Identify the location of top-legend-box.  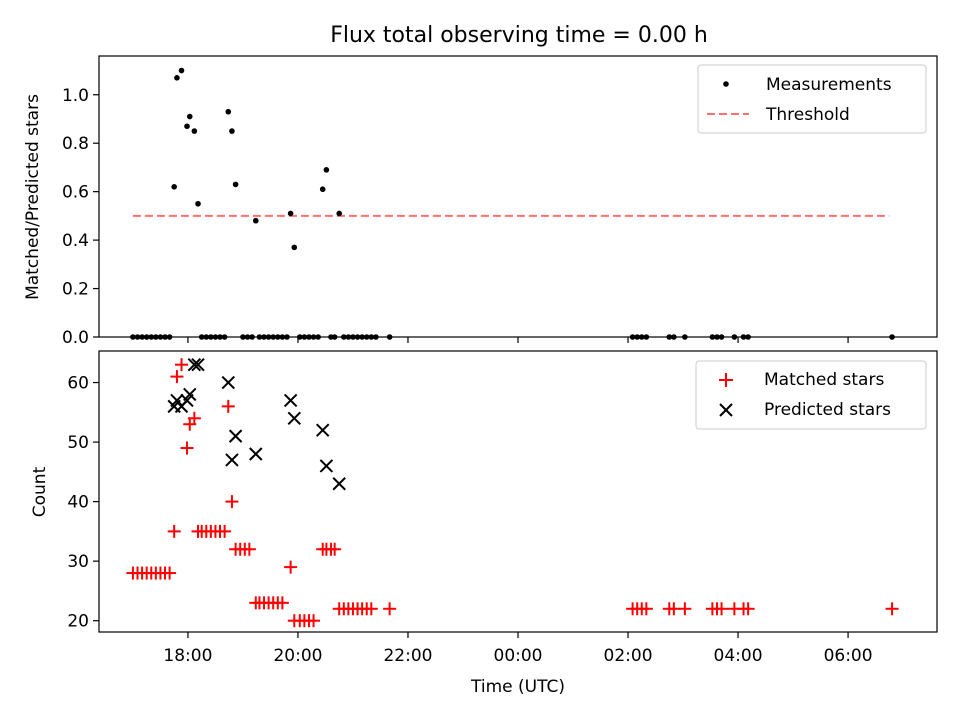
(812, 99).